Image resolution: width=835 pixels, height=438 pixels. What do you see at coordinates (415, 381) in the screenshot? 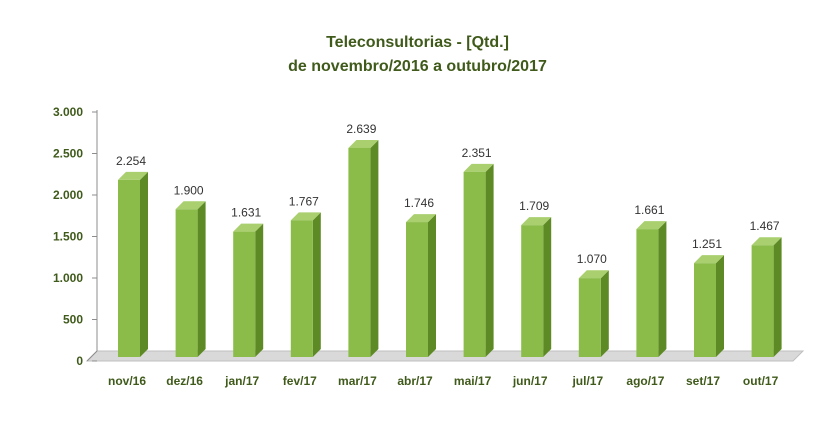
I see `x-tick-label: abr/17` at bounding box center [415, 381].